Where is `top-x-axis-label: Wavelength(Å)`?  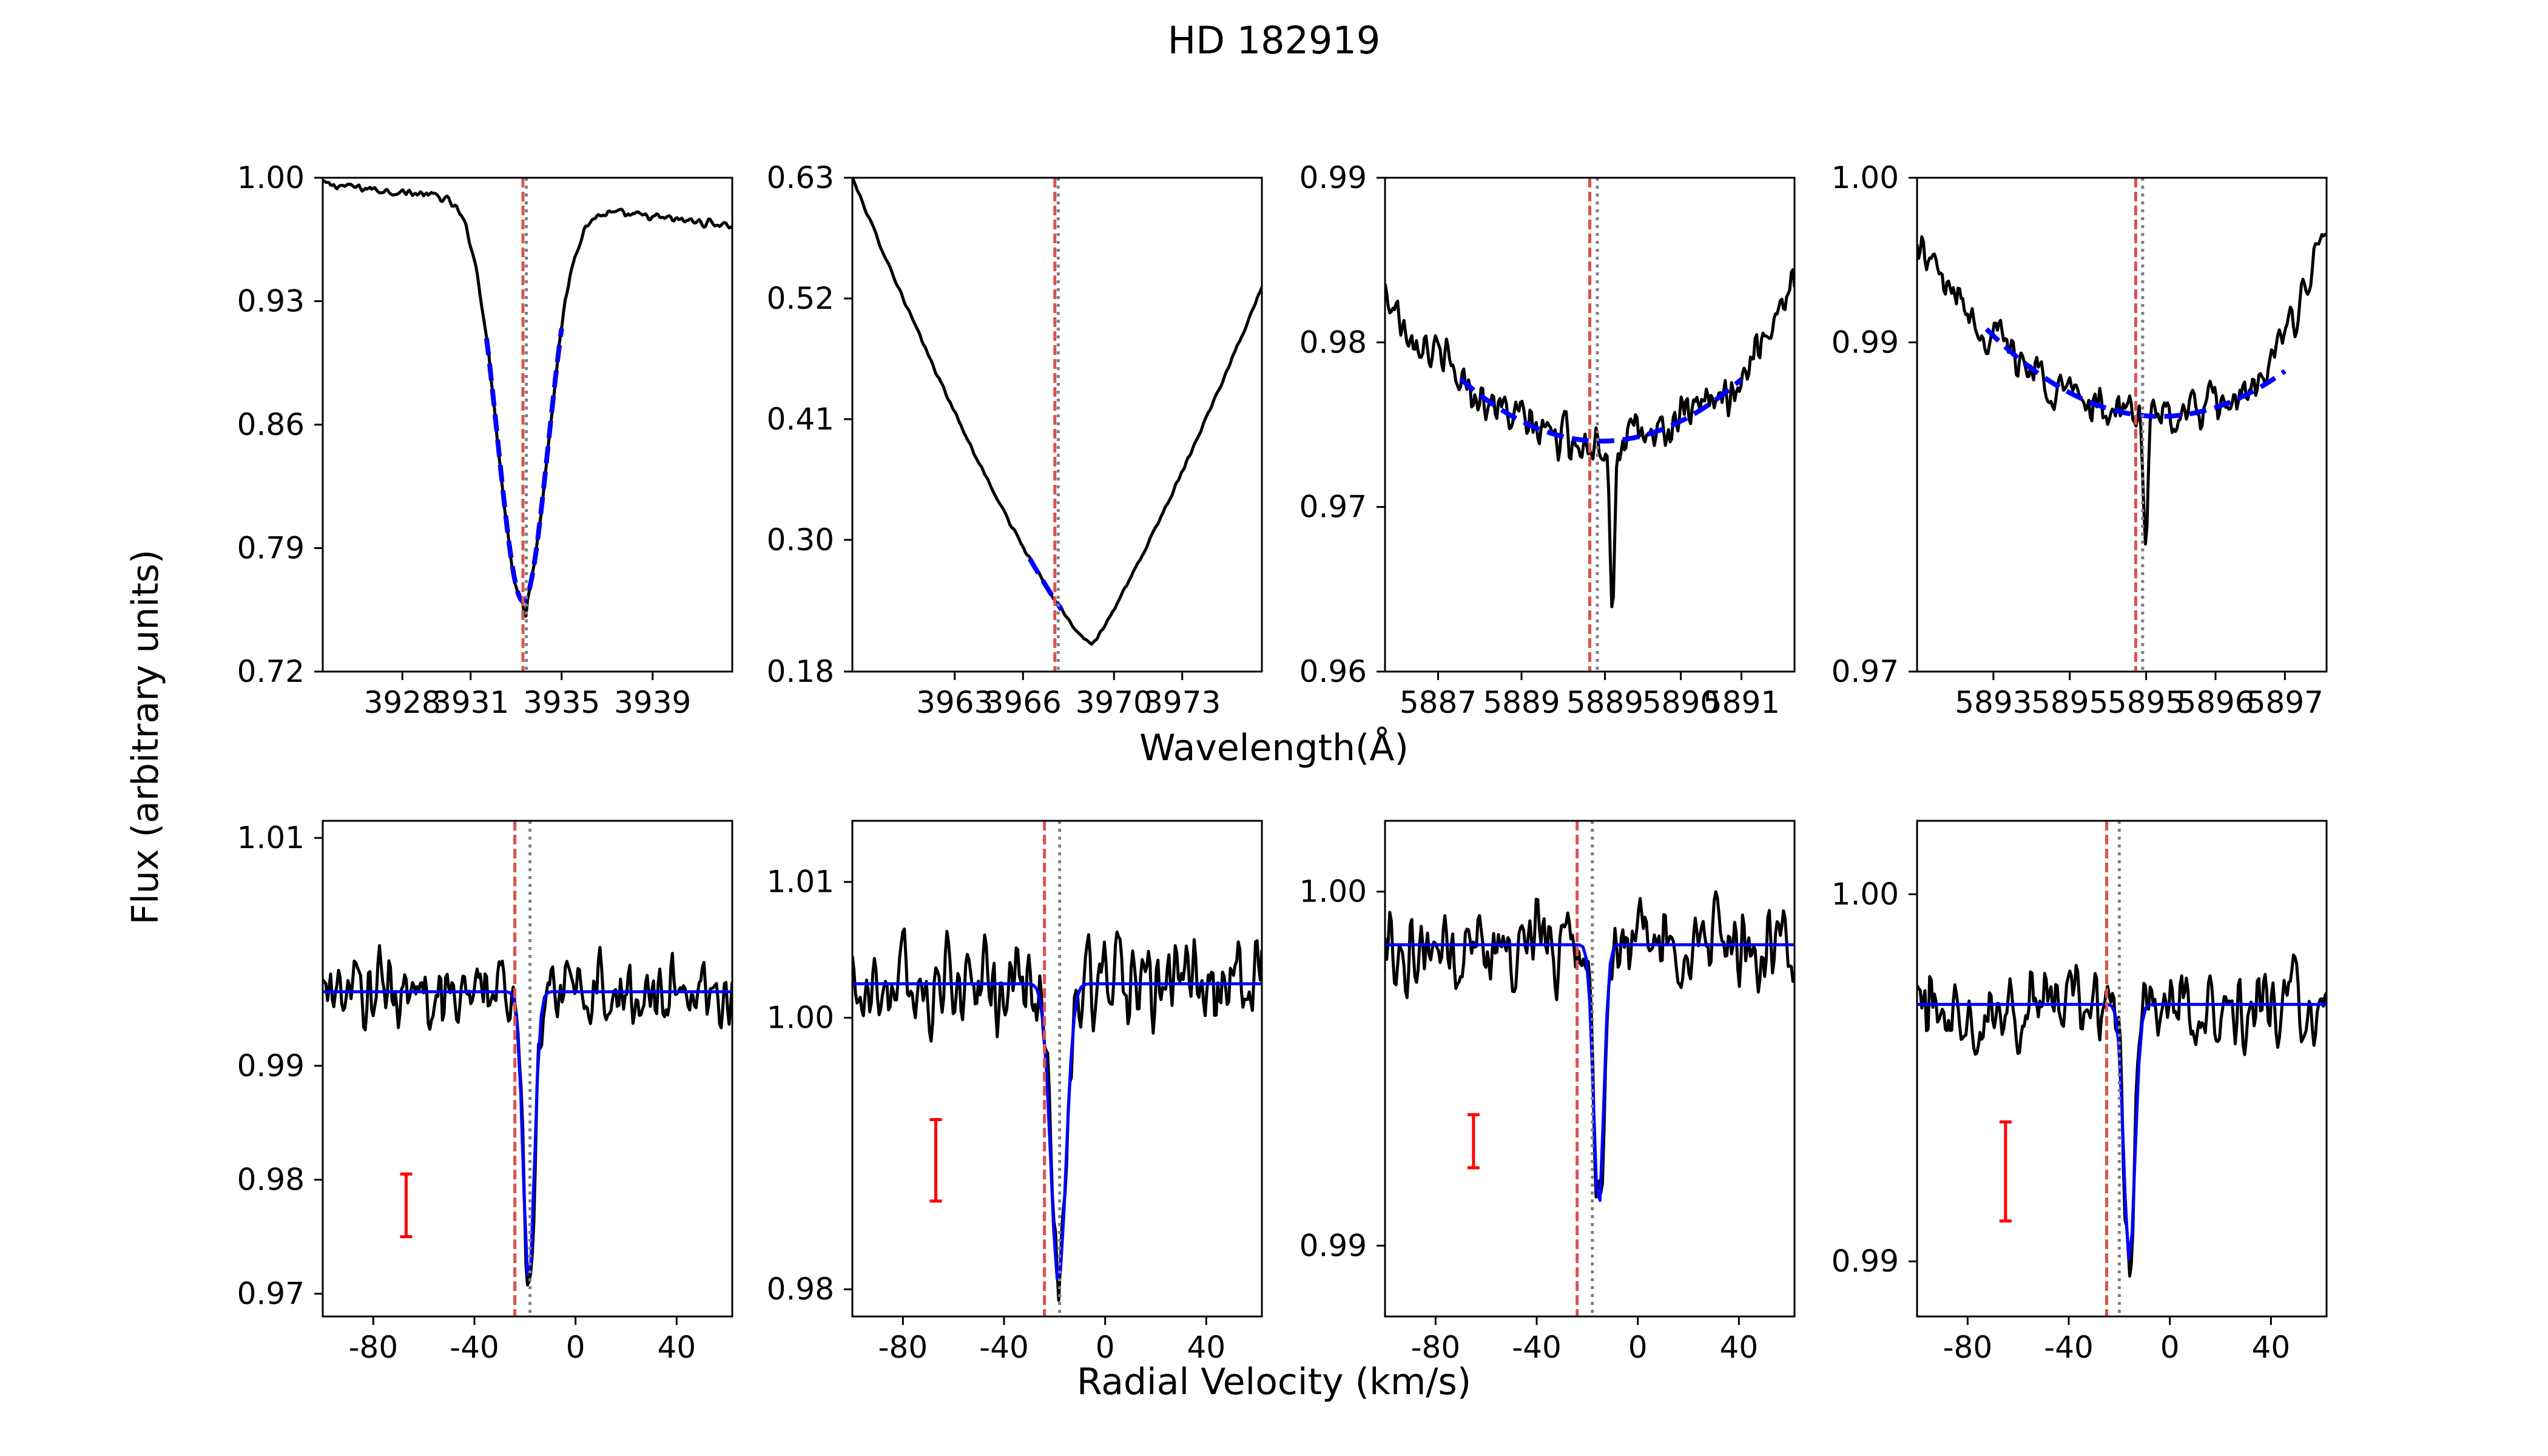
top-x-axis-label: Wavelength(Å) is located at coordinates (1274, 747).